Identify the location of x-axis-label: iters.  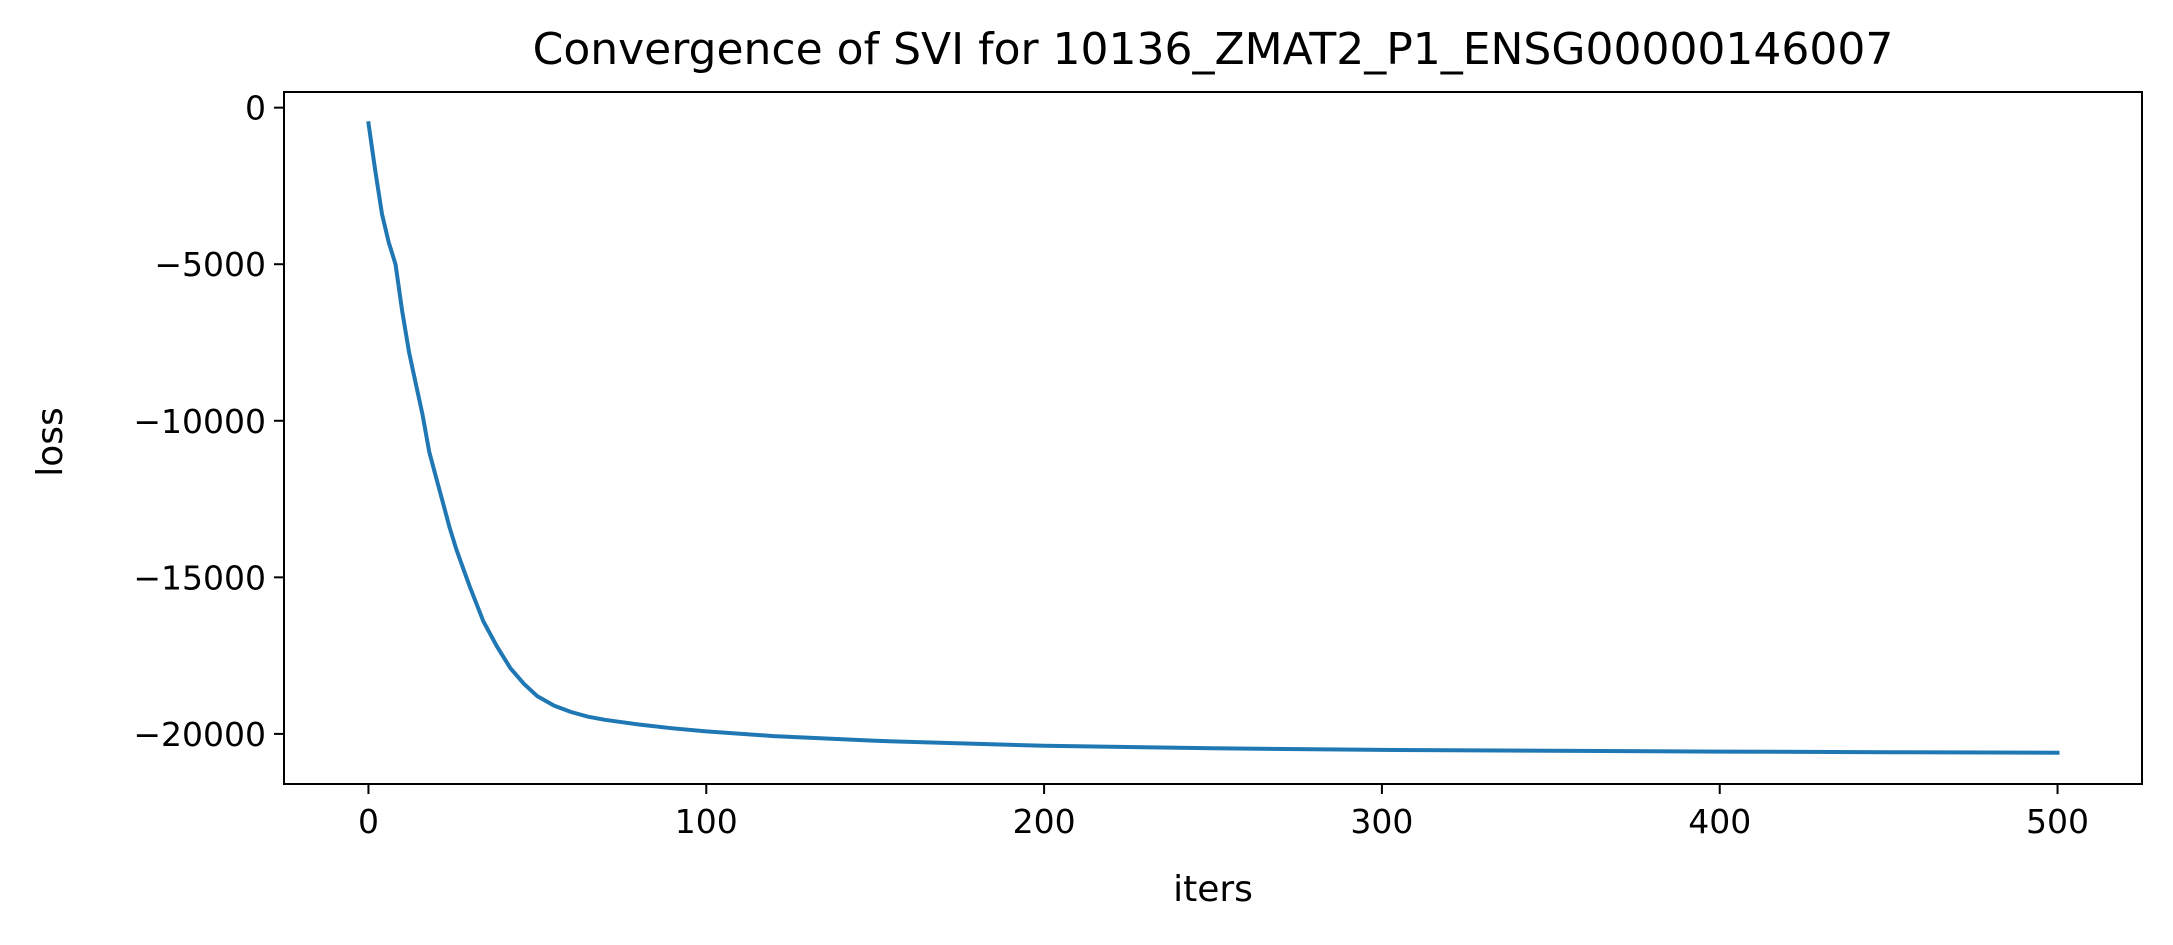
(1213, 889).